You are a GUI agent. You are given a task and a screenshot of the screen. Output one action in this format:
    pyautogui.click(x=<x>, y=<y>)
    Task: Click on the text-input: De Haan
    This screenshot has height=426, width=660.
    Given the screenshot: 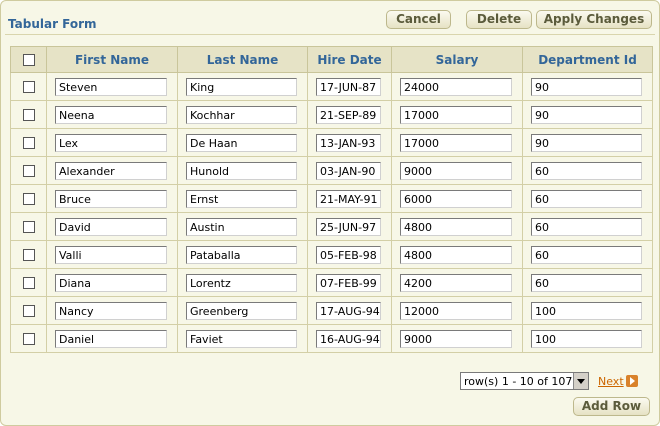 What is the action you would take?
    pyautogui.click(x=241, y=142)
    